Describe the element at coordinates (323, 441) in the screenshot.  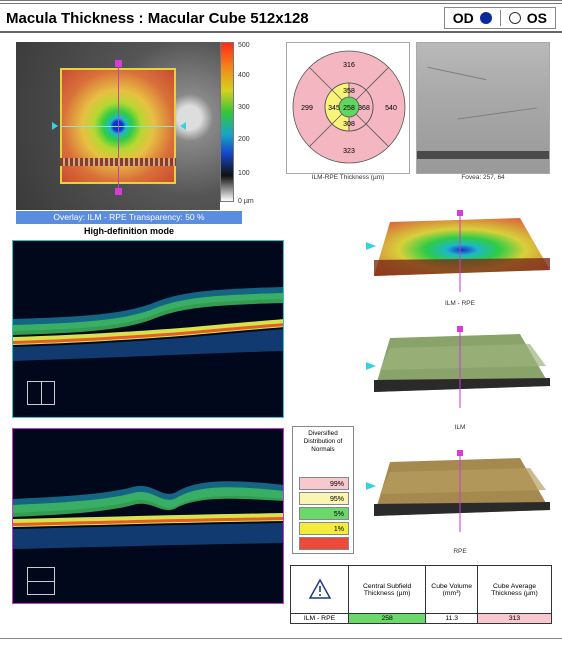
I see `legend-title: Diversified Distribution of Normals` at that location.